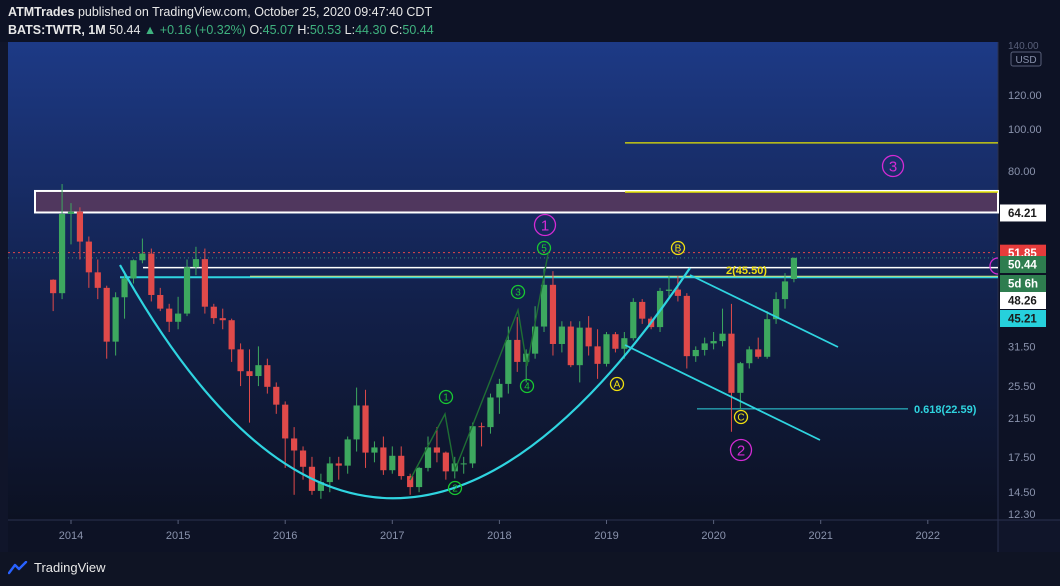 This screenshot has height=586, width=1060. I want to click on low-value: 44.30, so click(371, 30).